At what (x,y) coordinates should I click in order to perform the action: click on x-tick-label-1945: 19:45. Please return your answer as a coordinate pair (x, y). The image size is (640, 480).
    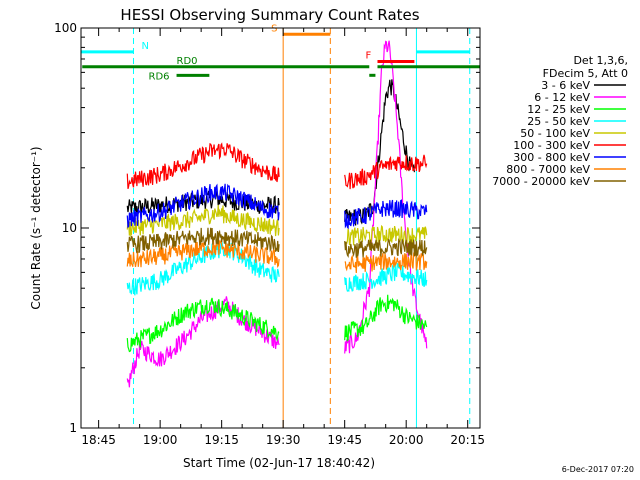
    Looking at the image, I should click on (344, 440).